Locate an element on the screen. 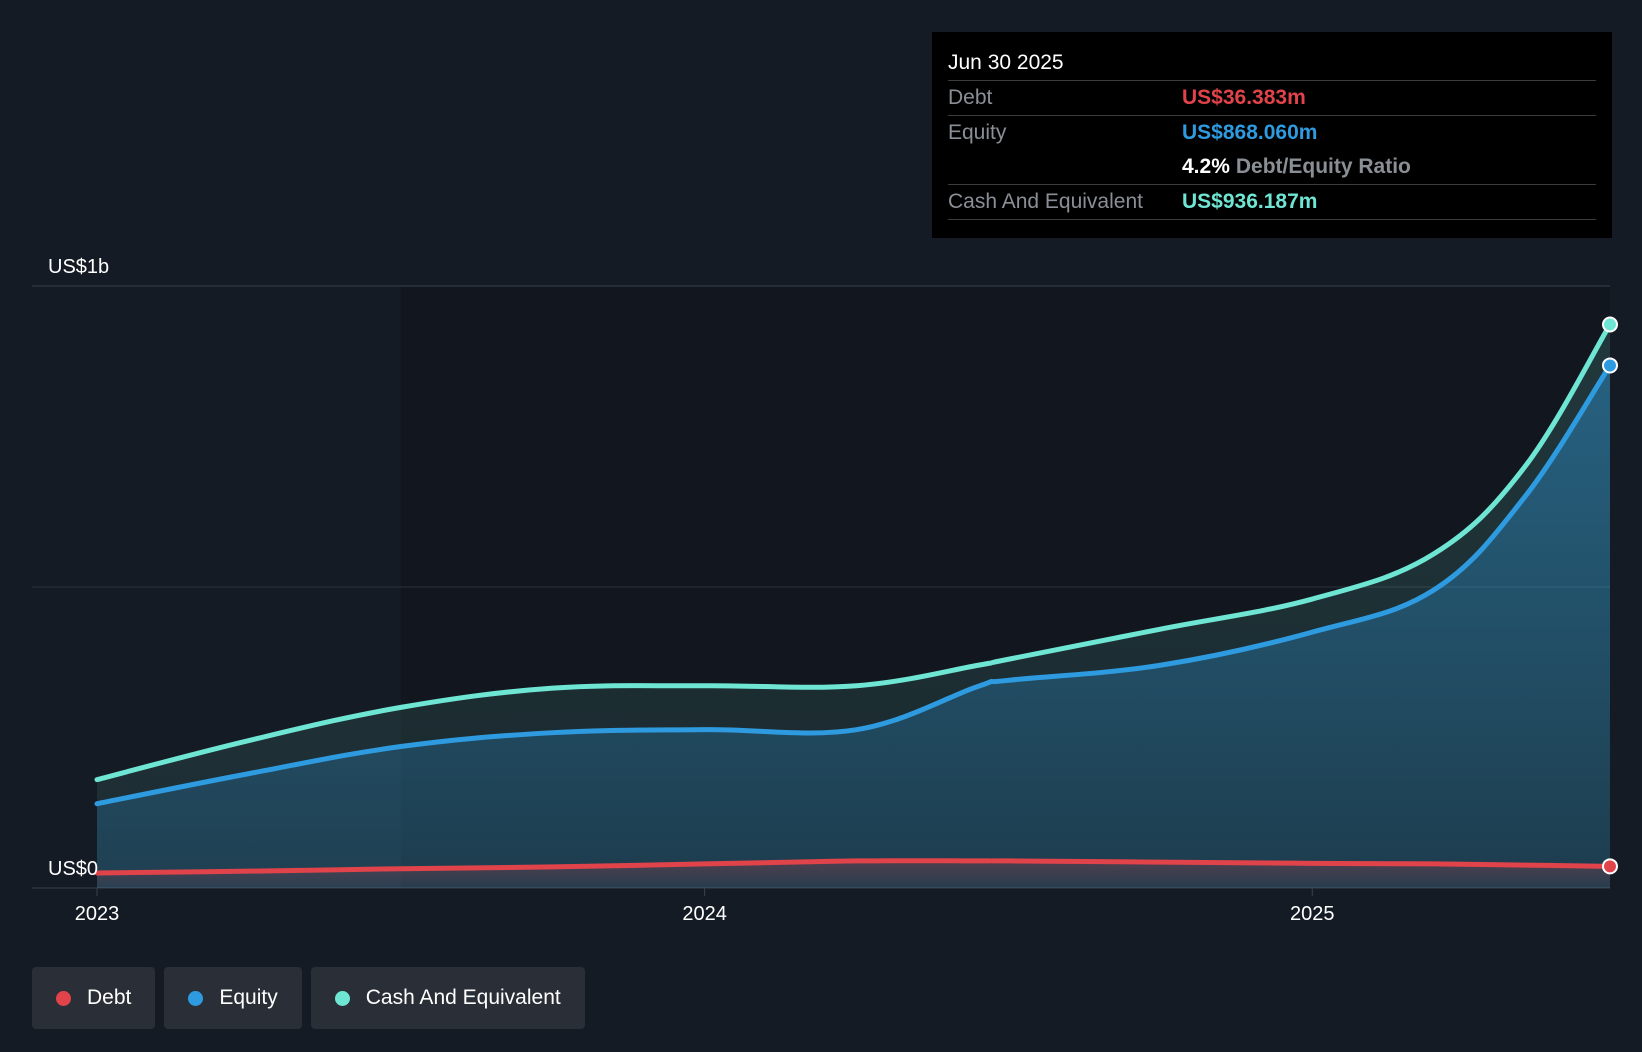  tooltip-cash-label: Cash And Equivalent is located at coordinates (1045, 201).